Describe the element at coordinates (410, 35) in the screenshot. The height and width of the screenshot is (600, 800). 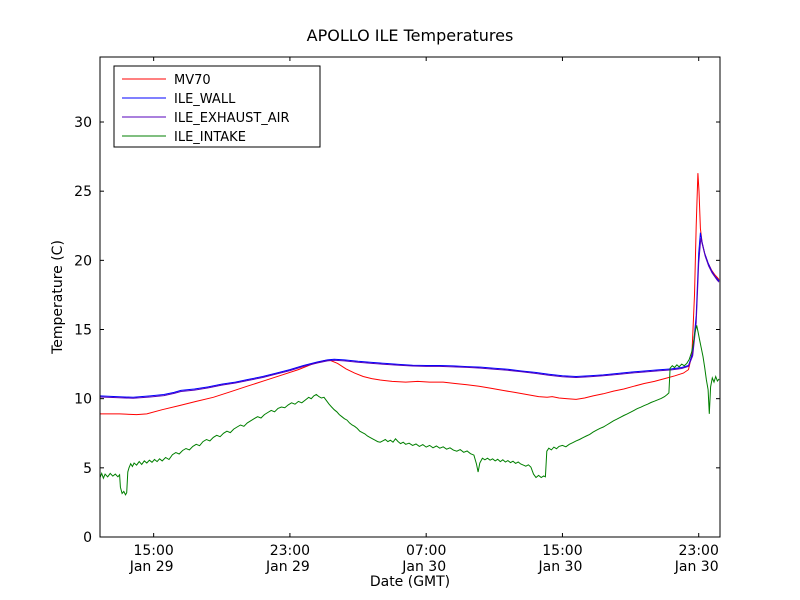
I see `chart-title: APOLLO ILE Temperatures` at that location.